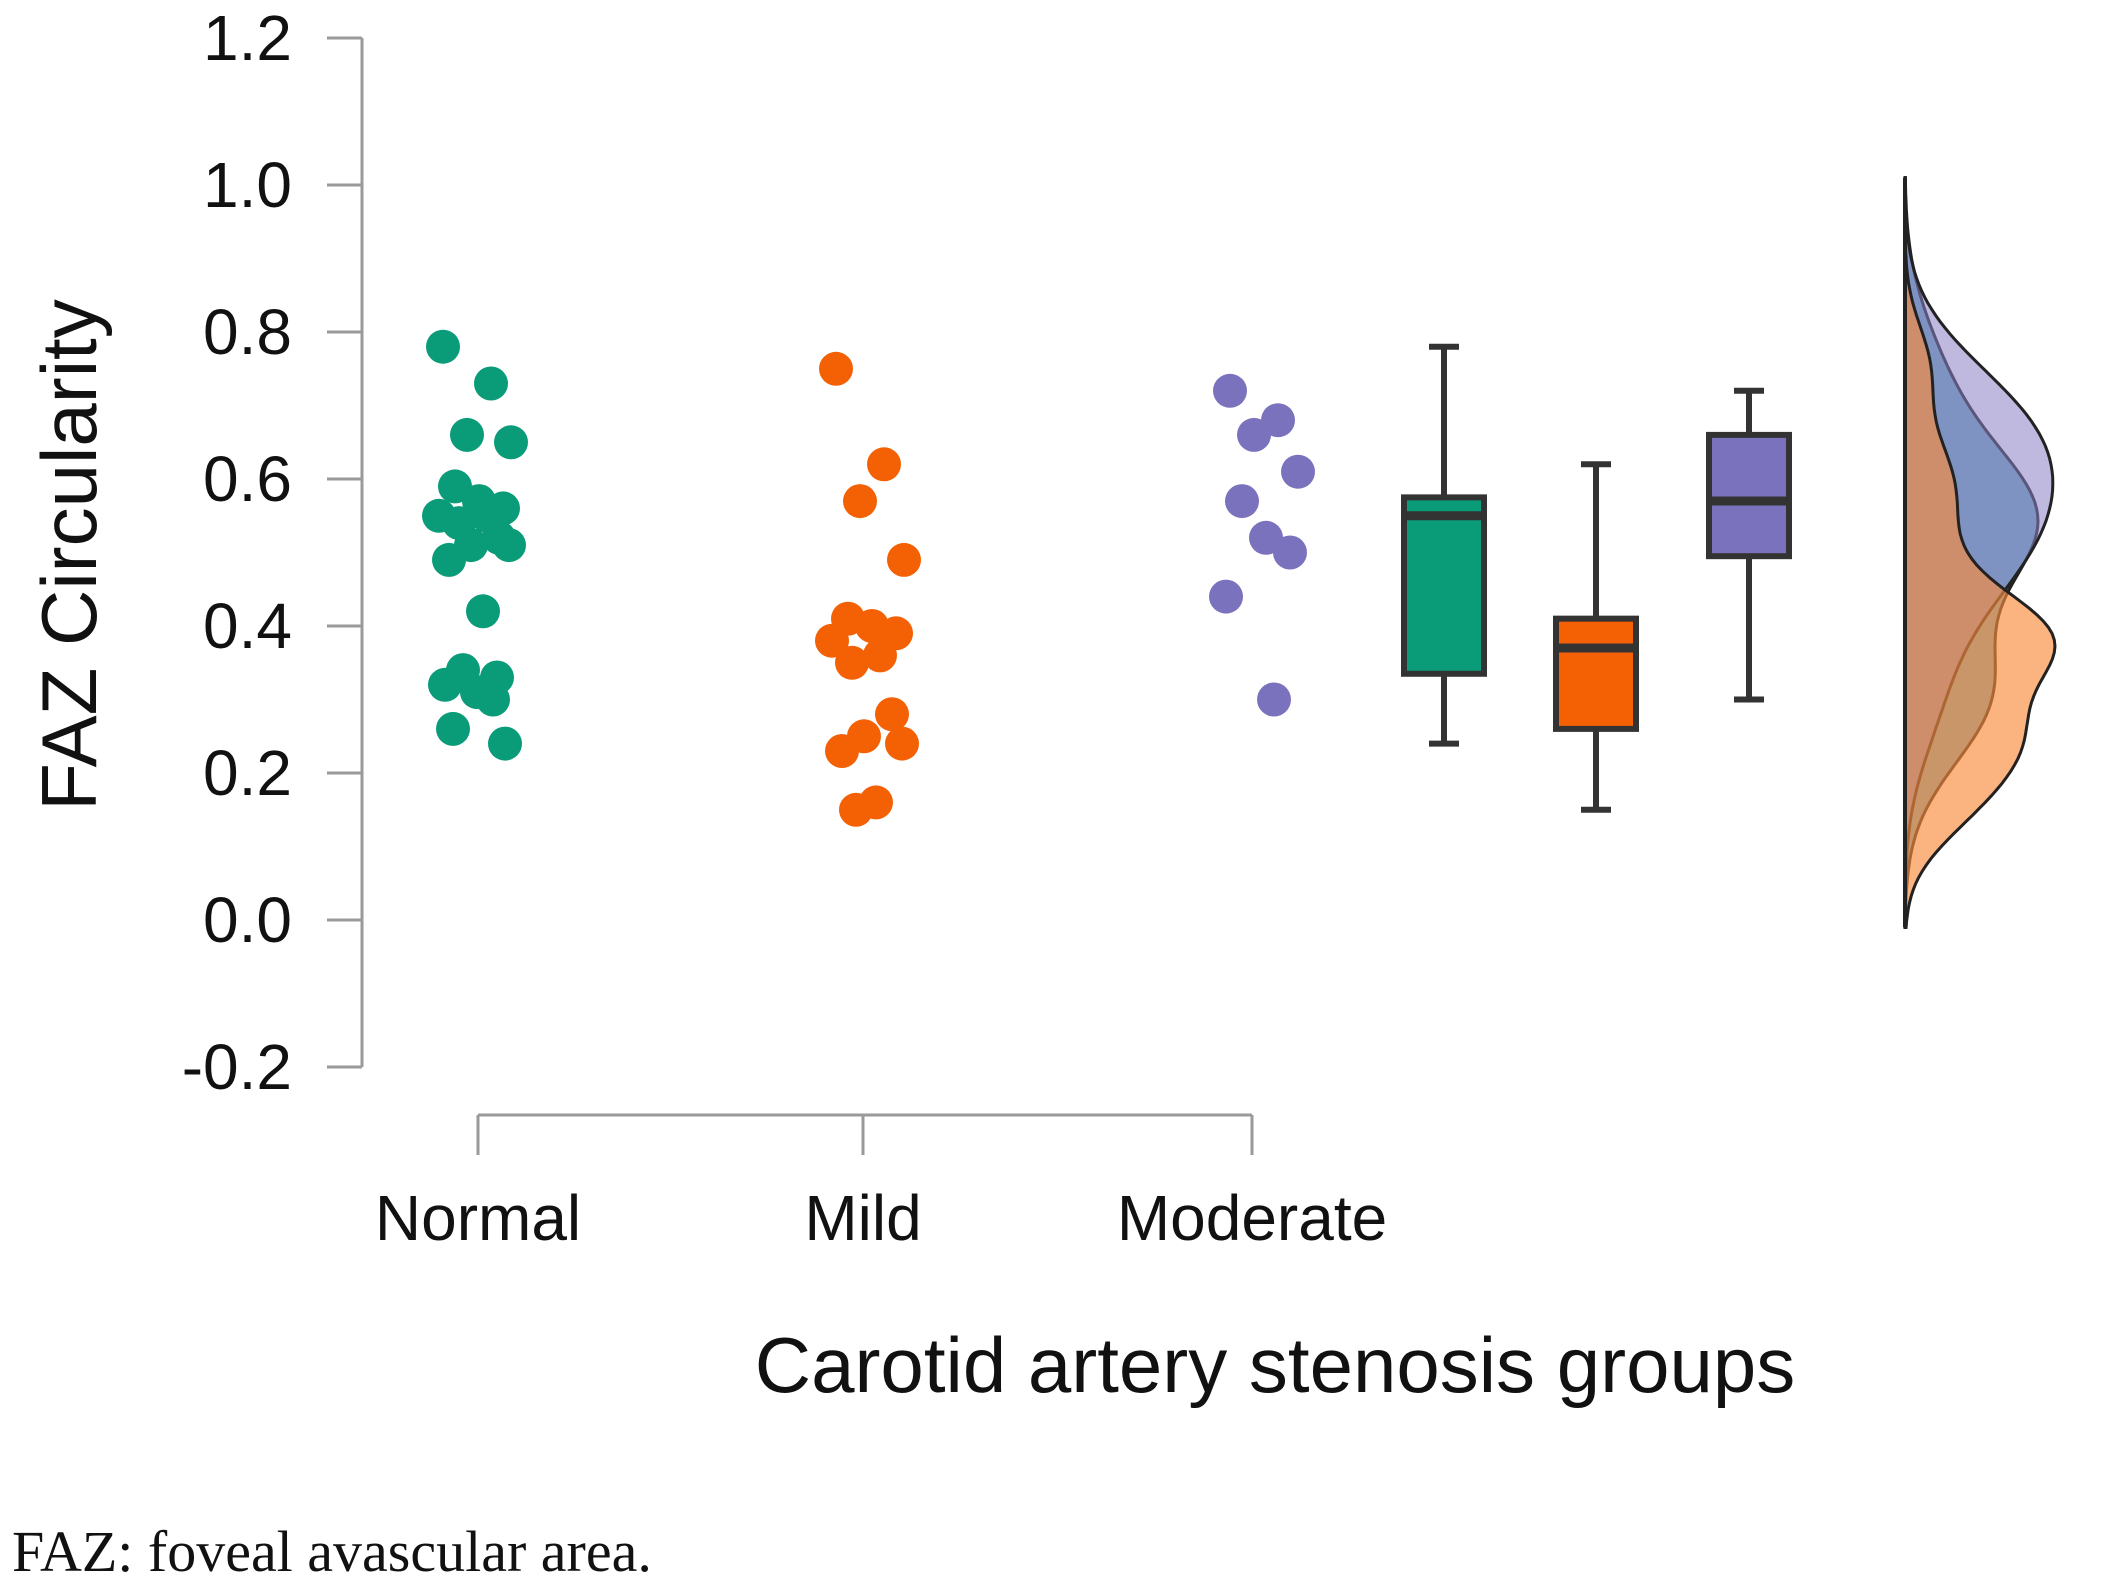 This screenshot has width=2106, height=1586. Describe the element at coordinates (868, 578) in the screenshot. I see `data-points` at that location.